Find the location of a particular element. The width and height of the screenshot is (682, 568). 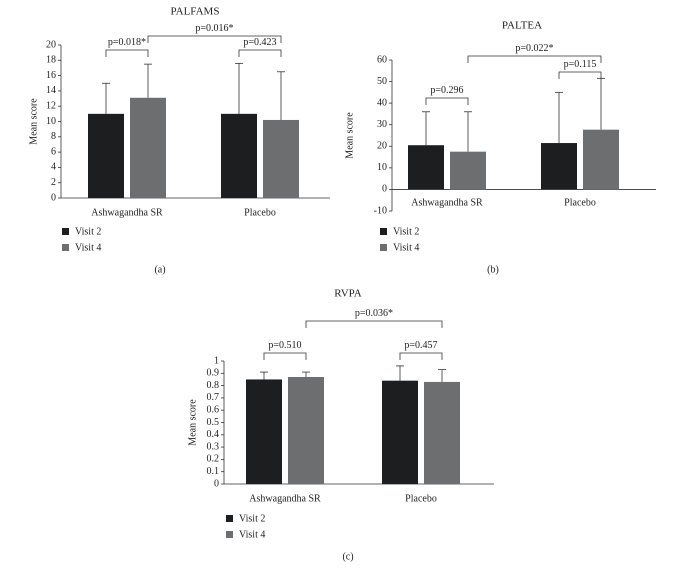

p-value-right-label: p=0.115 is located at coordinates (580, 64).